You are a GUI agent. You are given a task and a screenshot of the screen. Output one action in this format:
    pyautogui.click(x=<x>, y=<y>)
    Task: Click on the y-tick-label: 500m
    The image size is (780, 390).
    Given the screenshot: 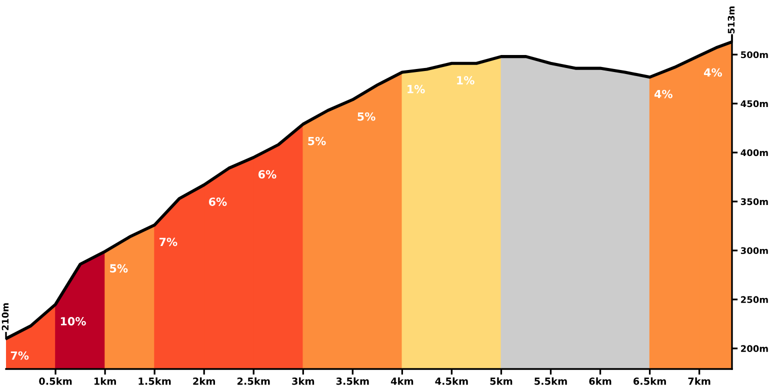 What is the action you would take?
    pyautogui.click(x=754, y=54)
    